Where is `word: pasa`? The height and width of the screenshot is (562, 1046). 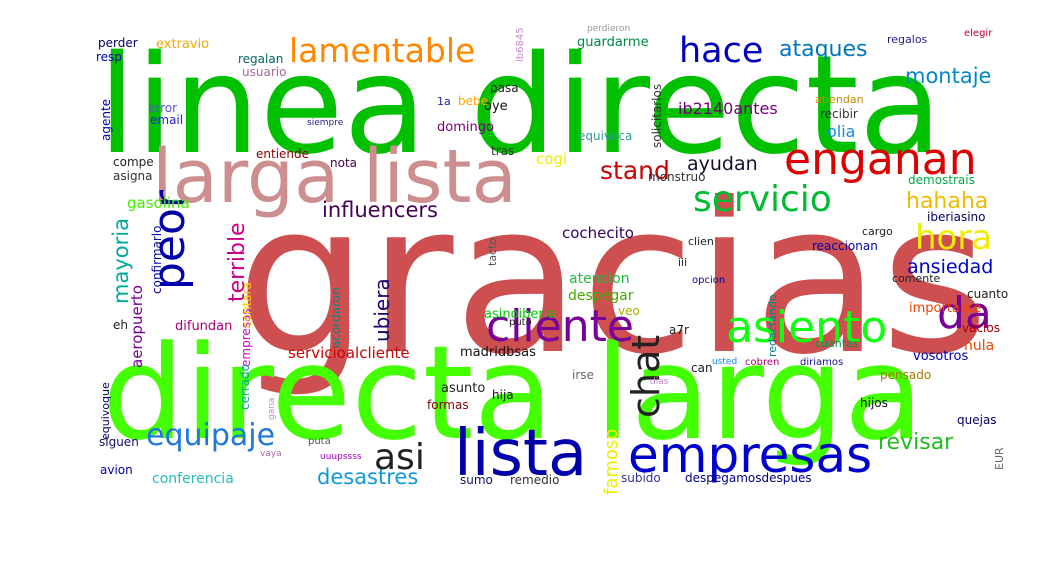
word: pasa is located at coordinates (504, 88).